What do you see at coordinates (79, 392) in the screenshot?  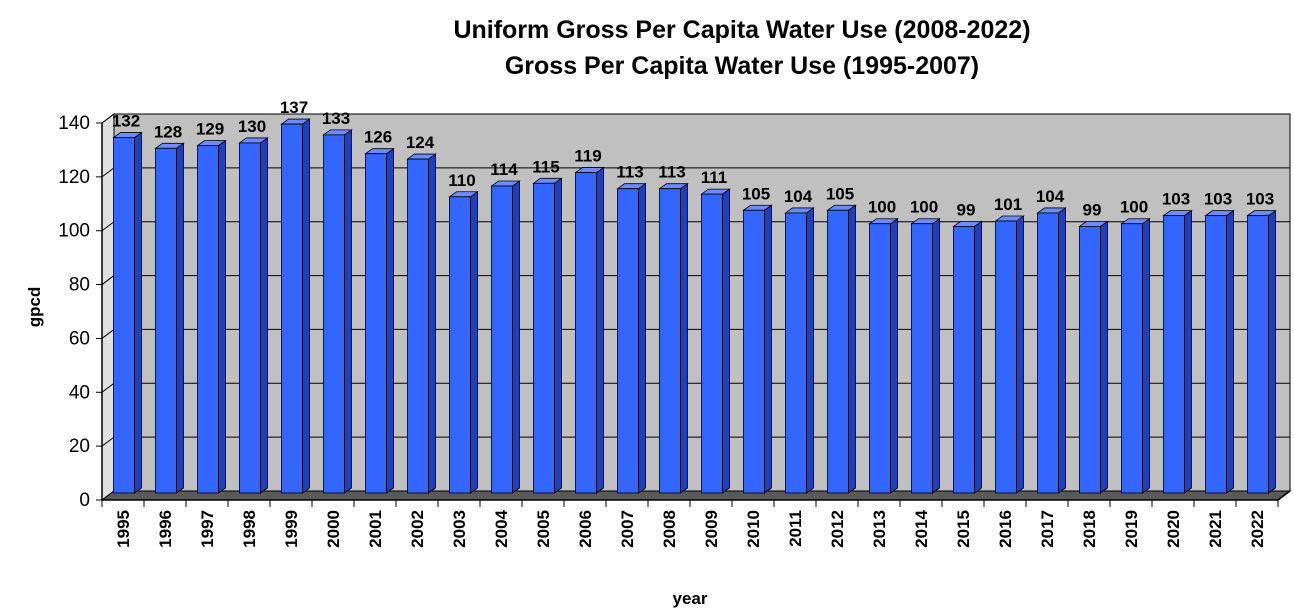 I see `y-tick-label: 40` at bounding box center [79, 392].